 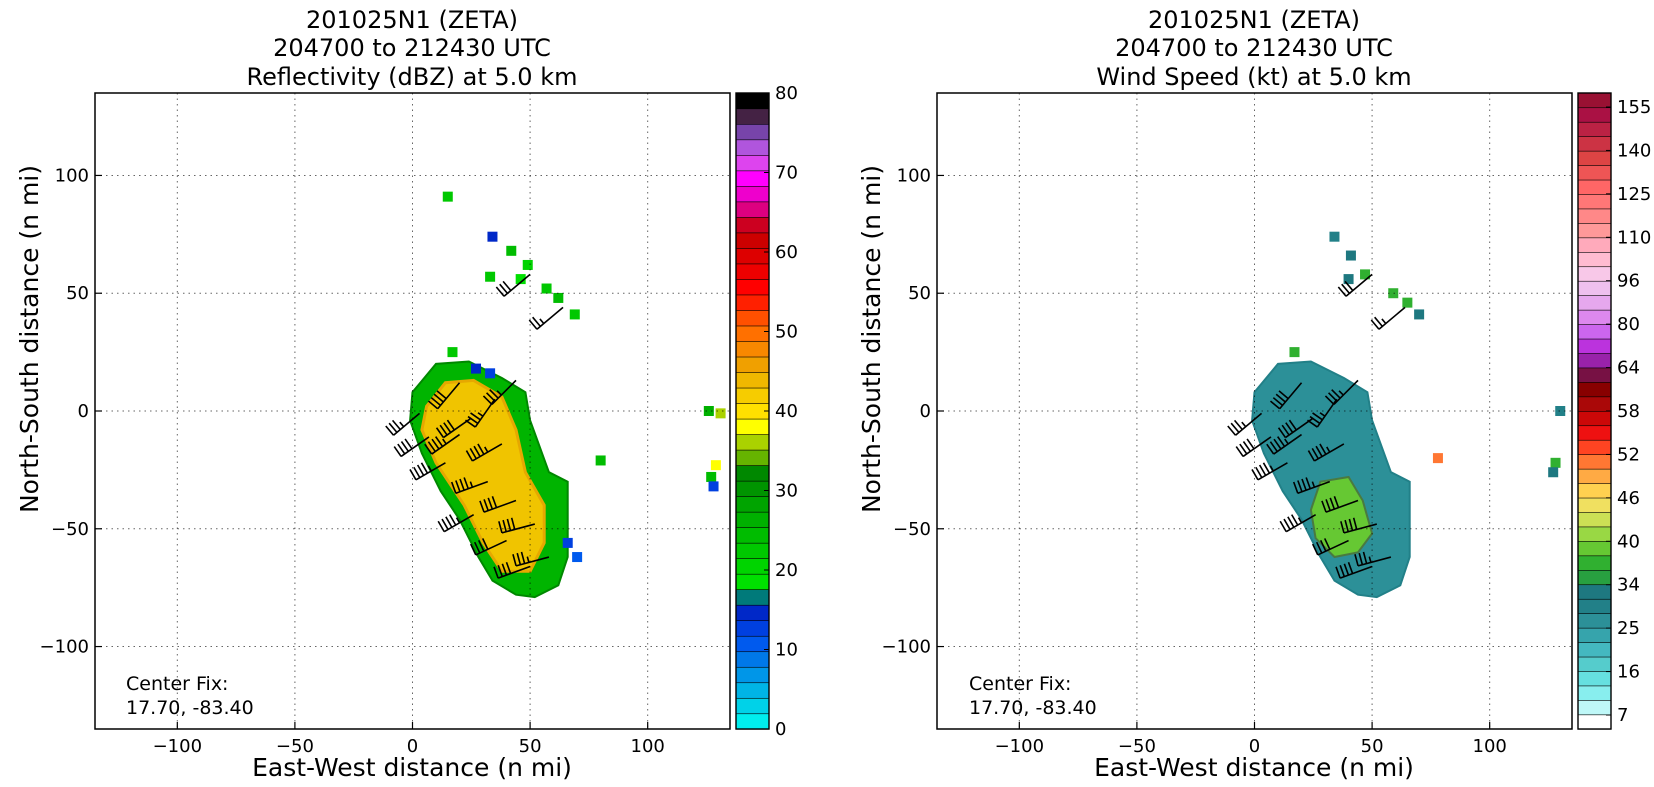 I want to click on colorbar-tick-label: 80, so click(x=1628, y=324).